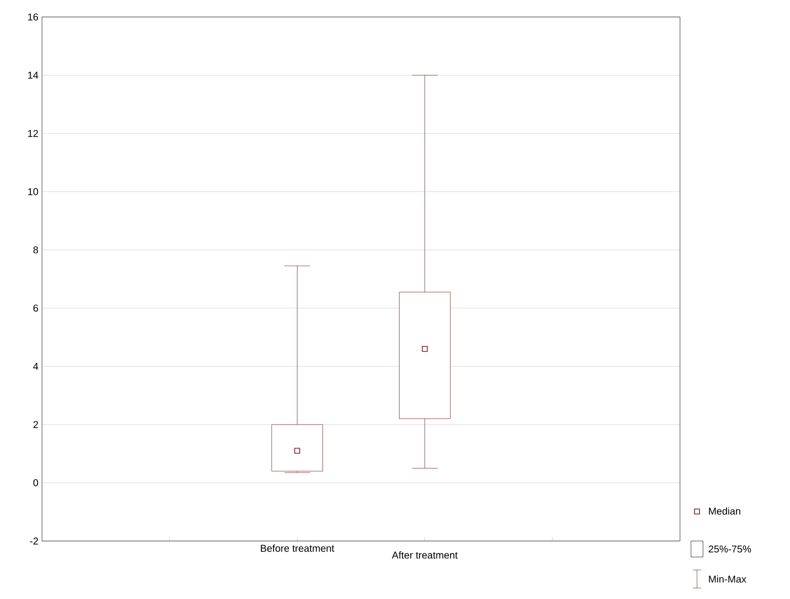 This screenshot has height=599, width=790. I want to click on y-tick-label: -2, so click(34, 541).